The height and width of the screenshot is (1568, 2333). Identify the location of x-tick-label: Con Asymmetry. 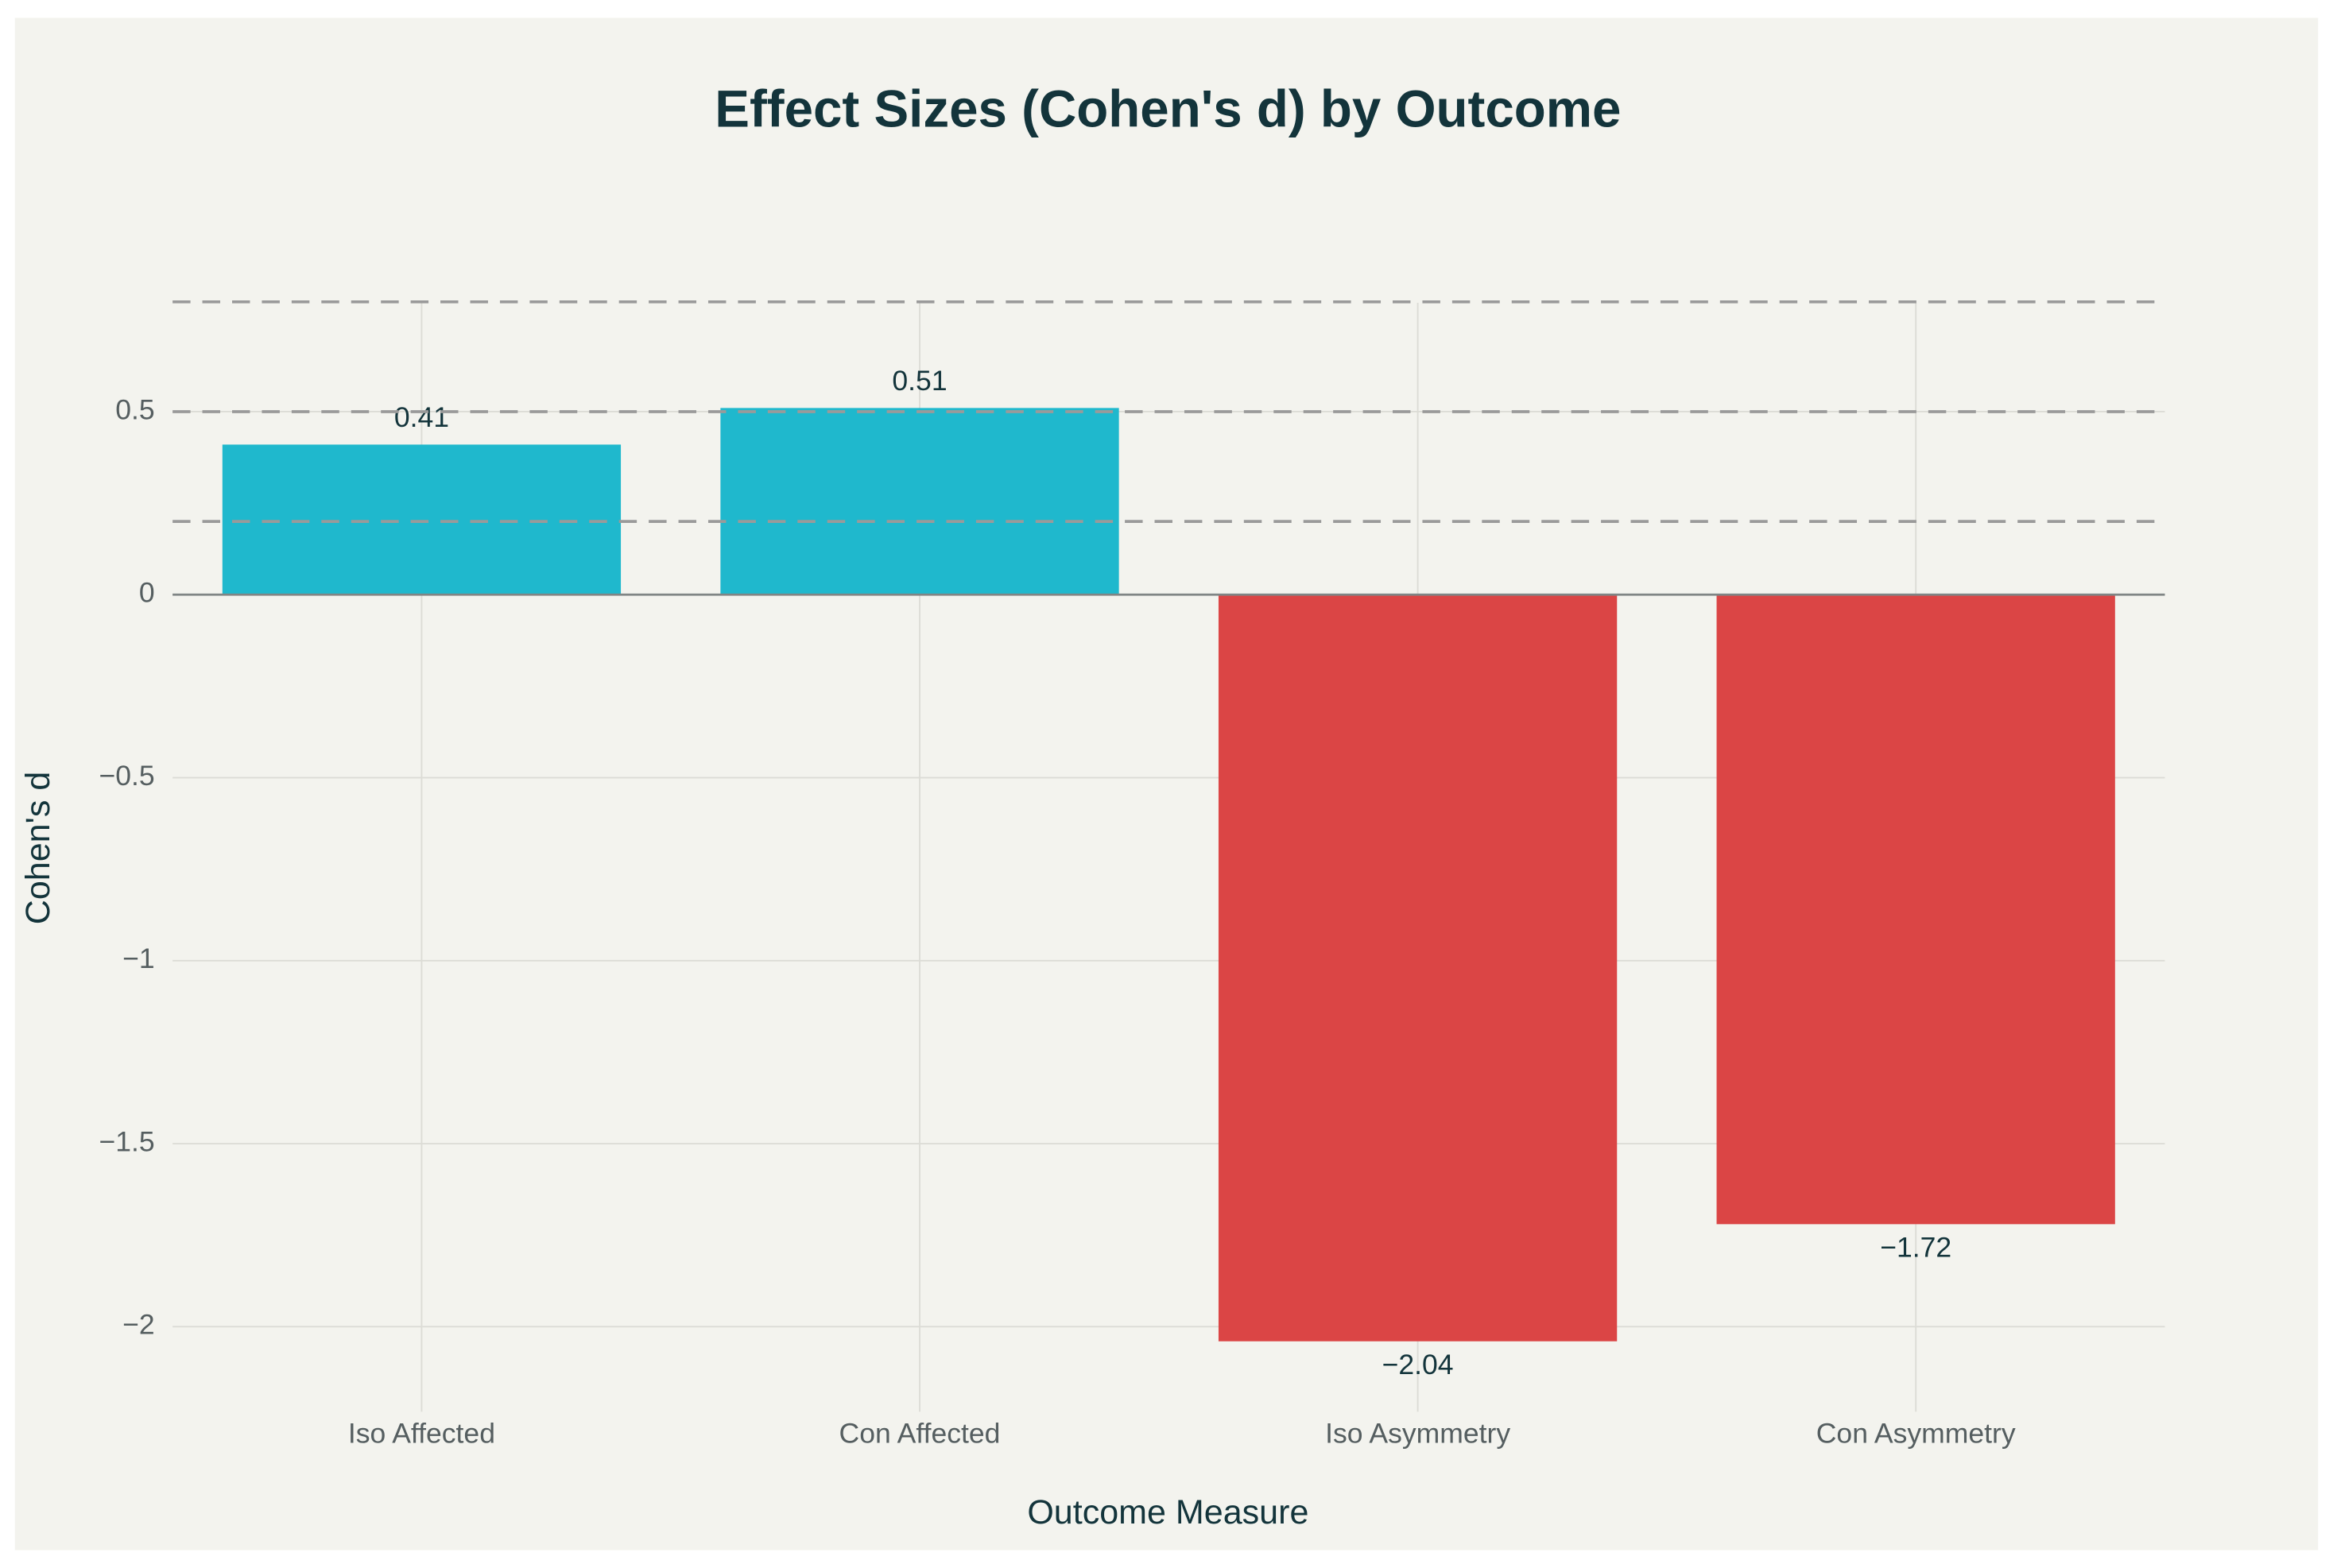
(1916, 1434).